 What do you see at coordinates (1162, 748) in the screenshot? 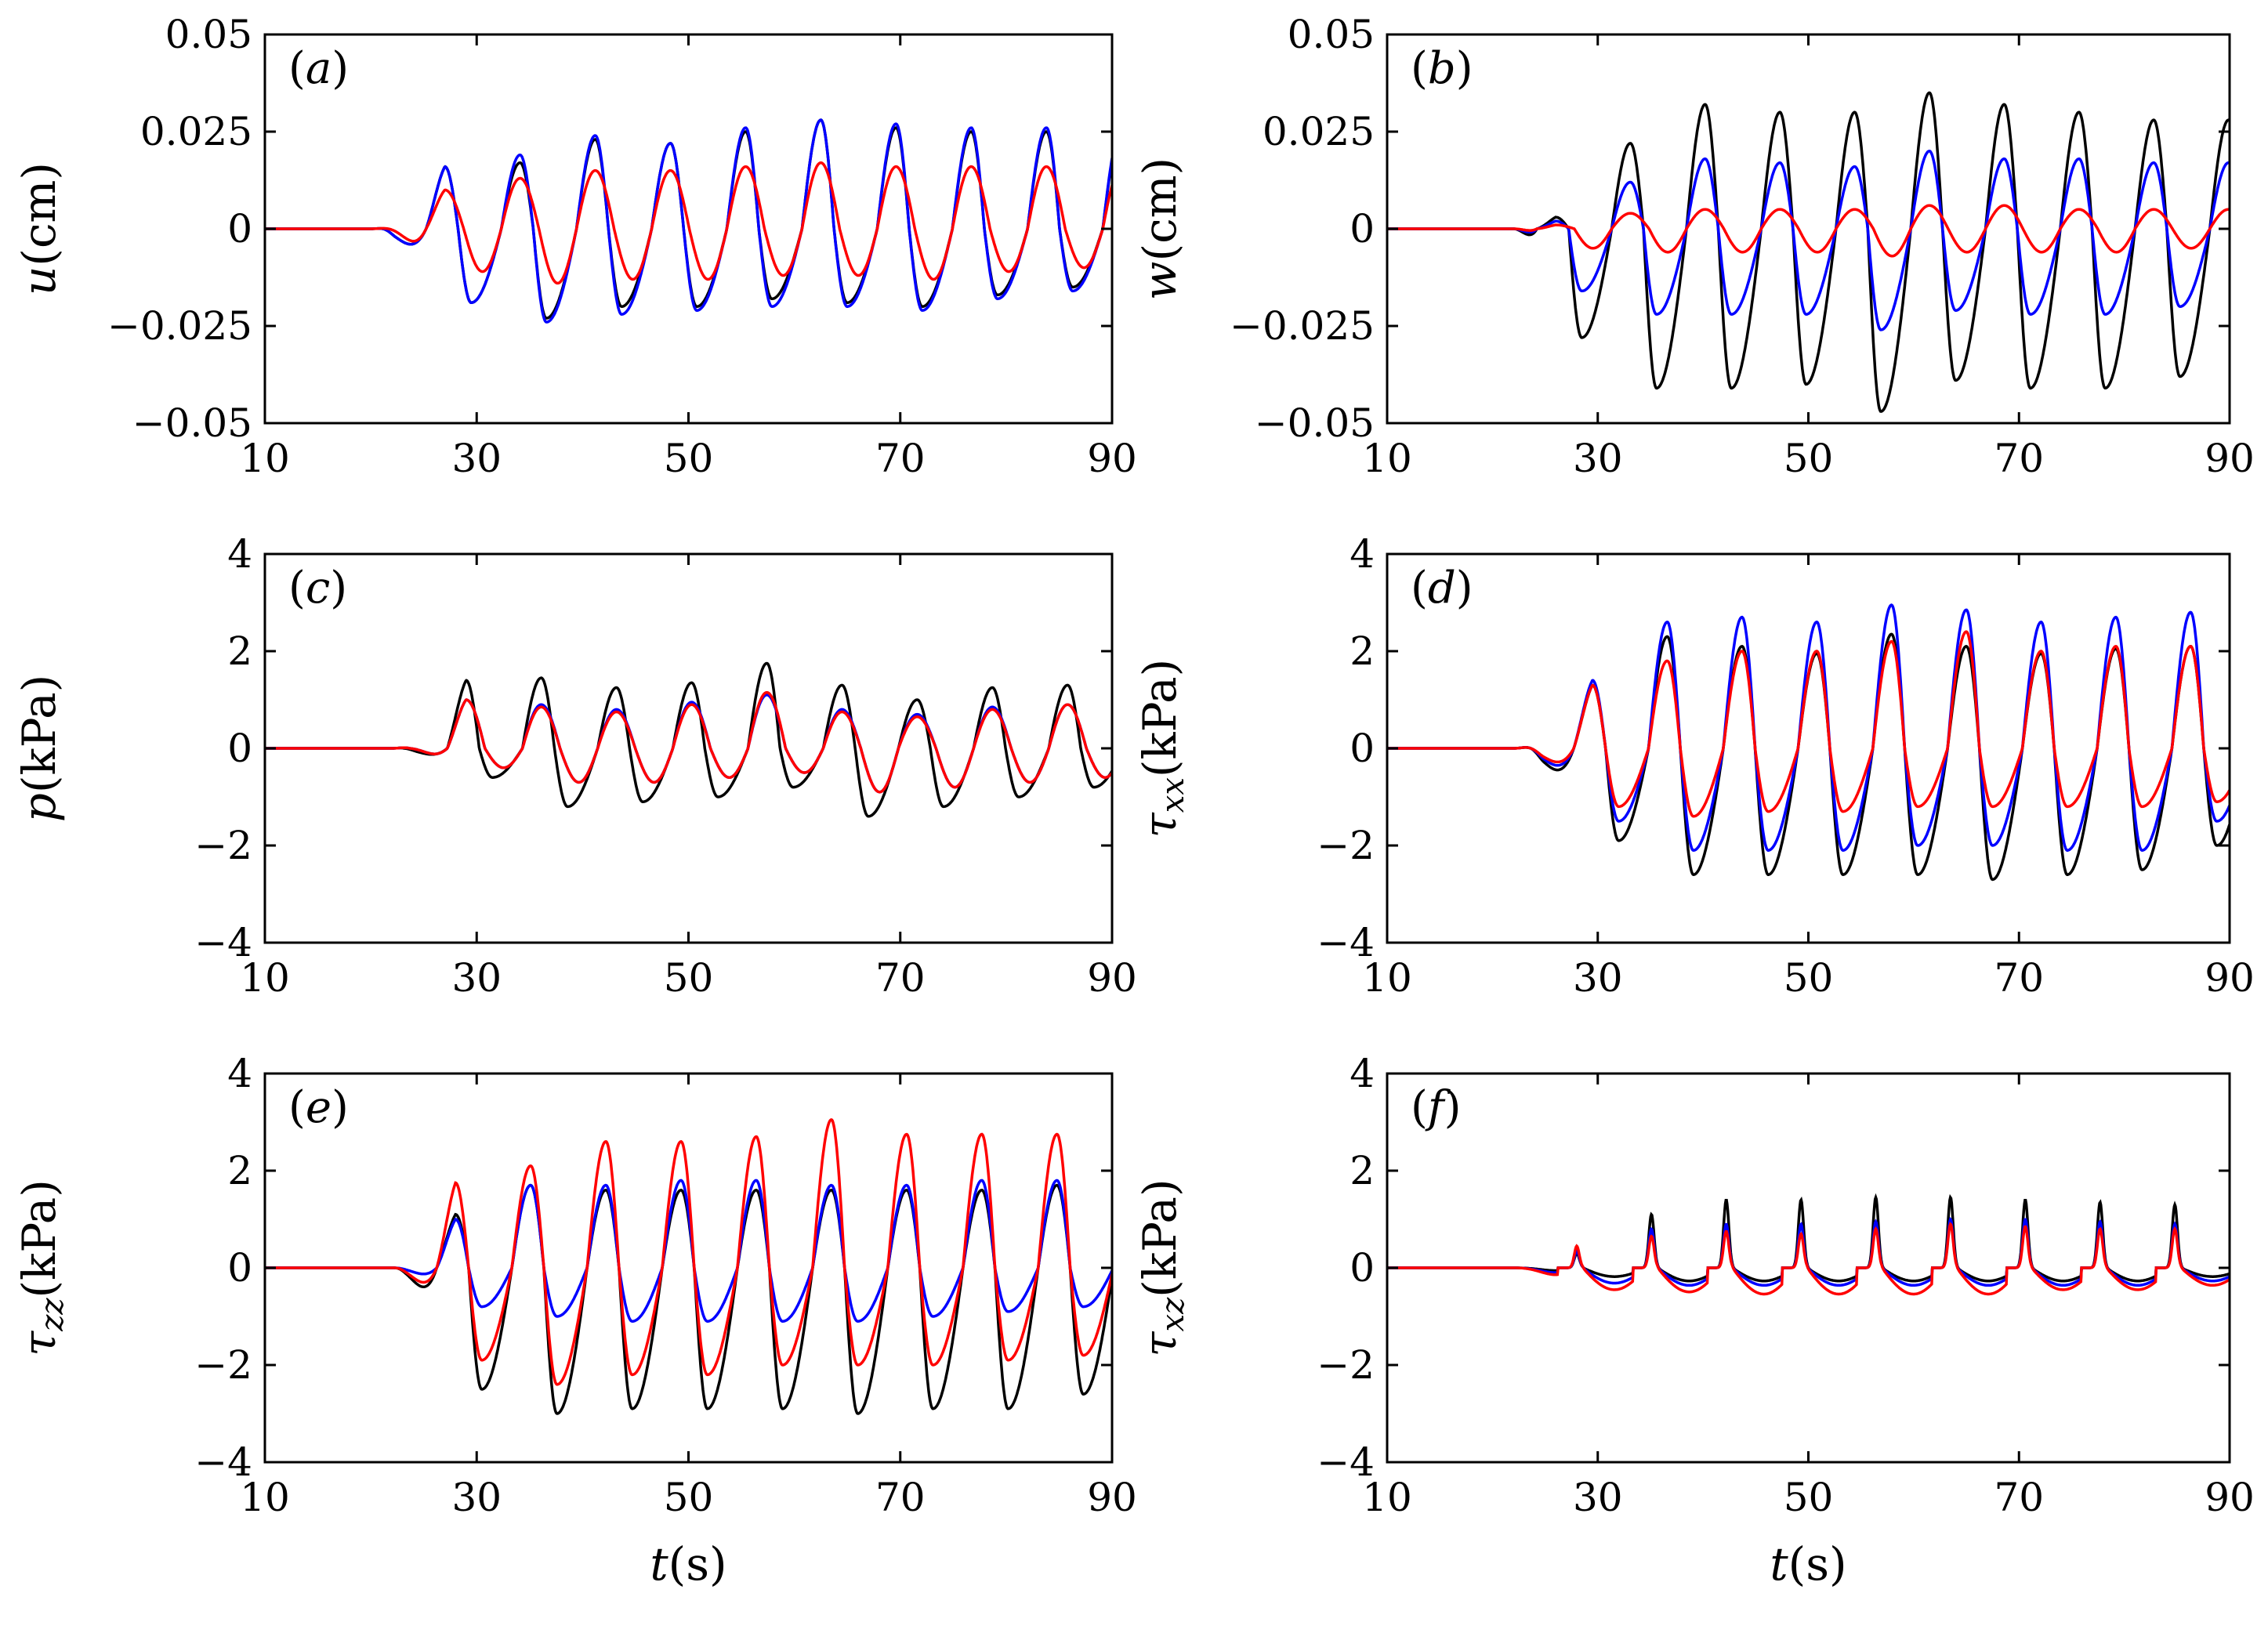
I see `y-axis-label: τxx(kPa)` at bounding box center [1162, 748].